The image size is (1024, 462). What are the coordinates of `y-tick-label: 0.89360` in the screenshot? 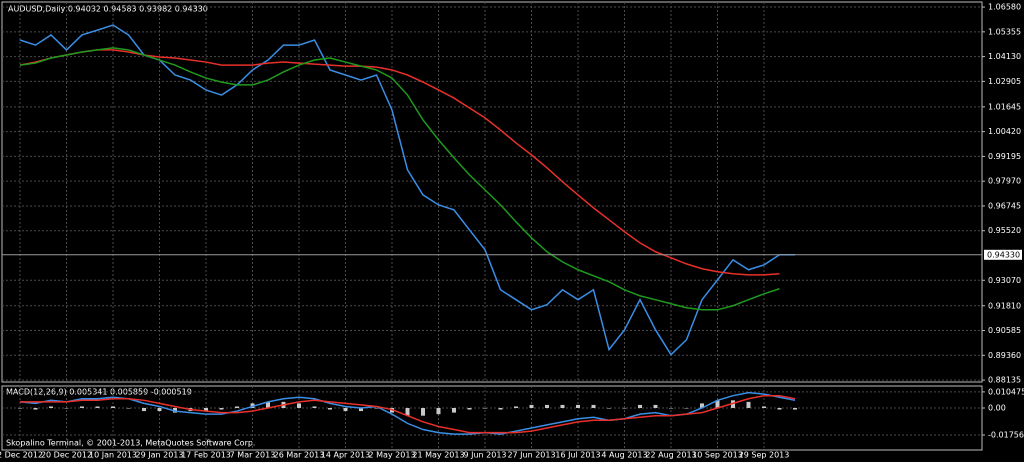 It's located at (1004, 355).